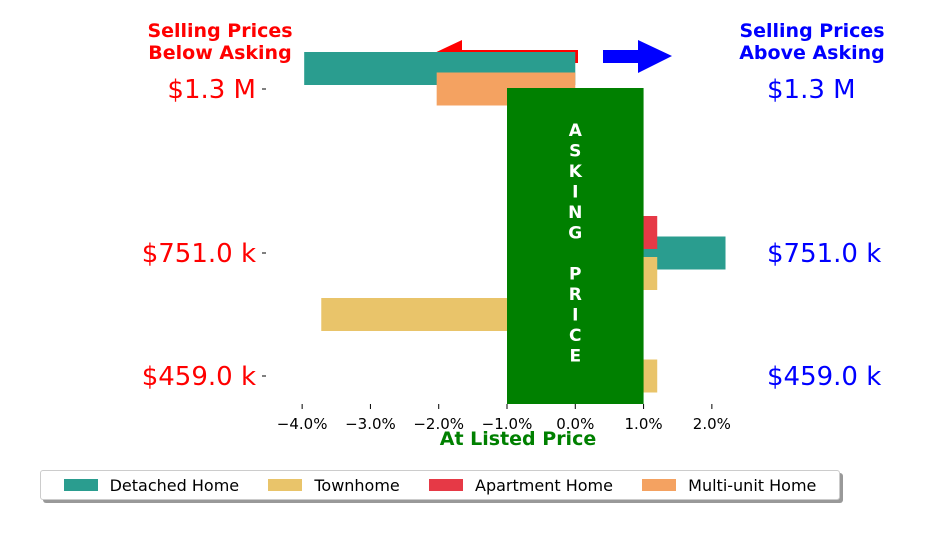 The height and width of the screenshot is (541, 929). I want to click on arrow-right-icon, so click(637, 56).